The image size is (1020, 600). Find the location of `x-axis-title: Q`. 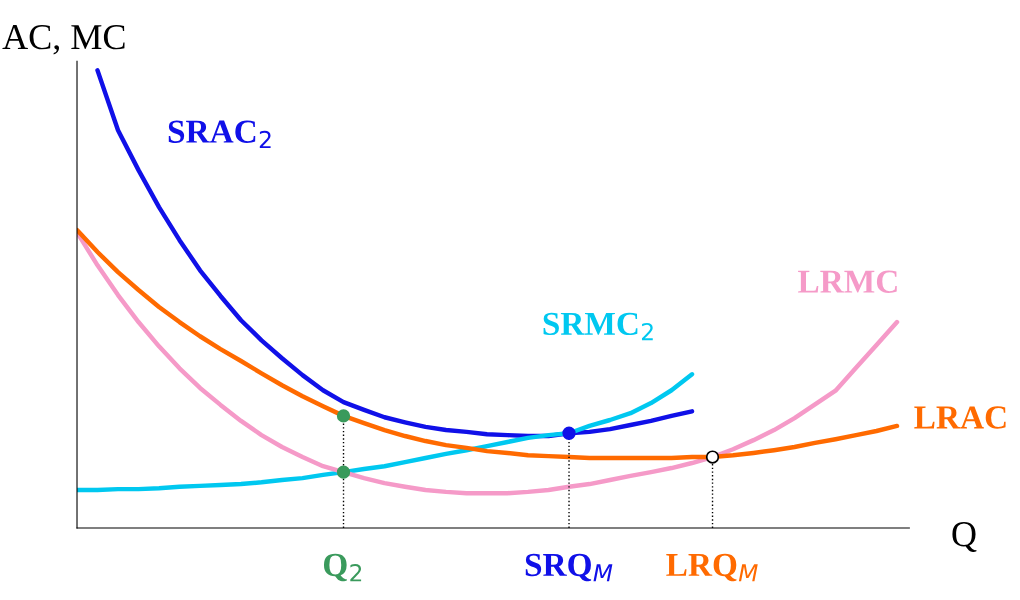

x-axis-title: Q is located at coordinates (964, 537).